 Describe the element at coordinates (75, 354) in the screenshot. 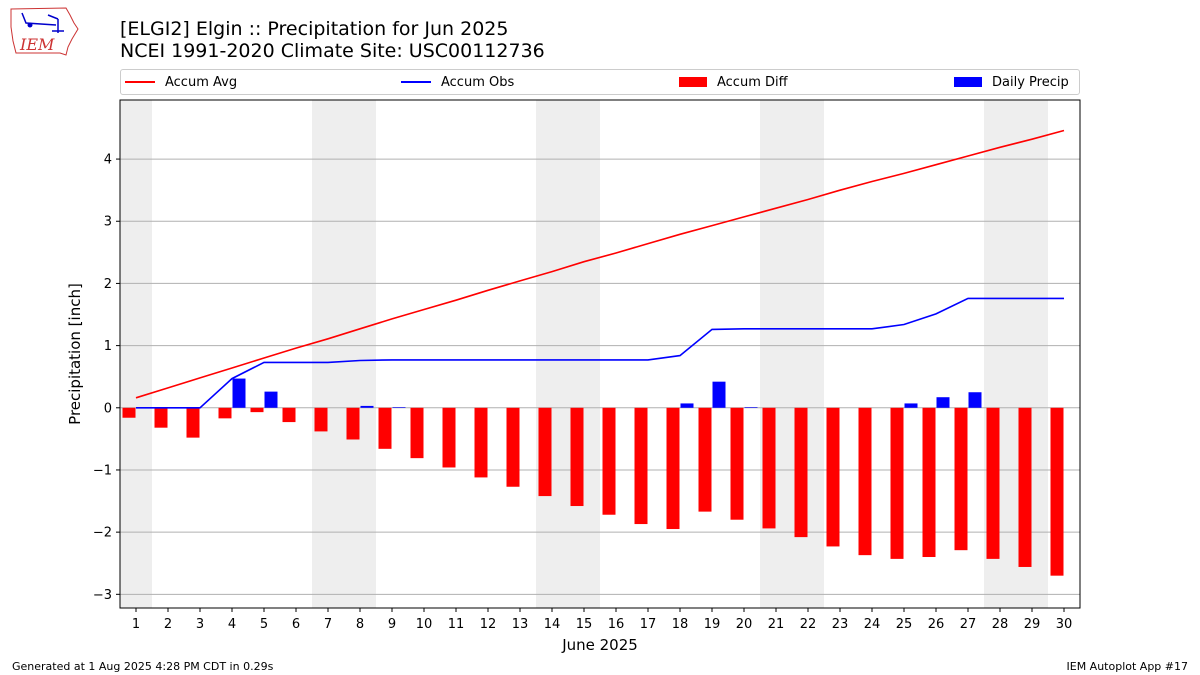

I see `y-axis-label: Precipitation [inch]` at that location.